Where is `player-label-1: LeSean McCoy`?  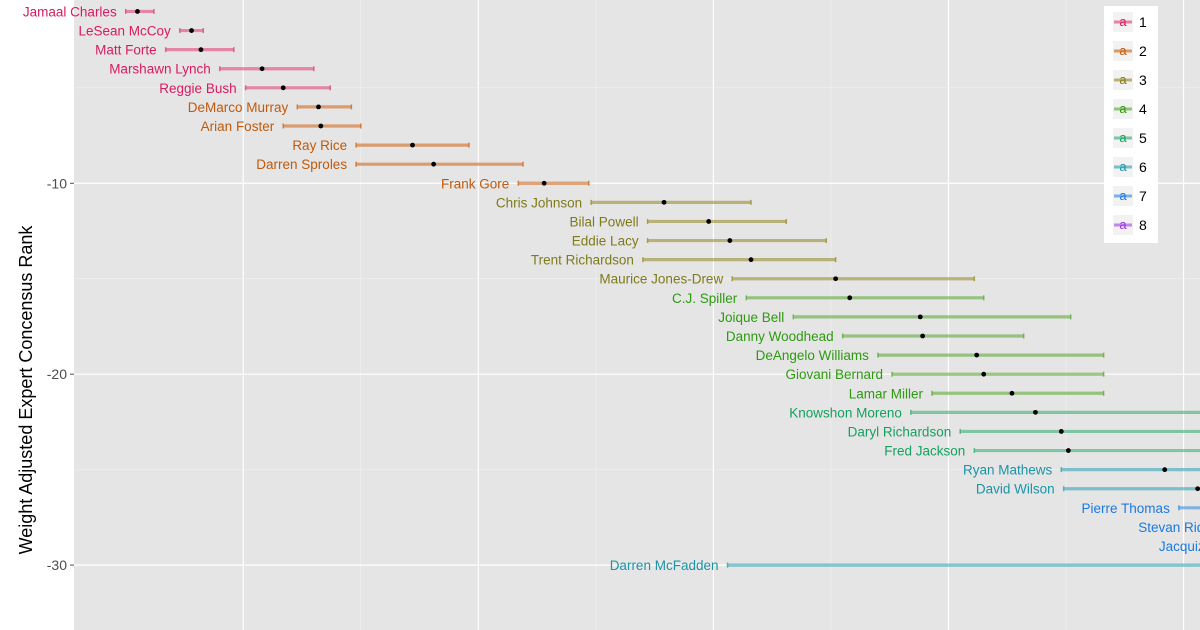
player-label-1: LeSean McCoy is located at coordinates (124, 31).